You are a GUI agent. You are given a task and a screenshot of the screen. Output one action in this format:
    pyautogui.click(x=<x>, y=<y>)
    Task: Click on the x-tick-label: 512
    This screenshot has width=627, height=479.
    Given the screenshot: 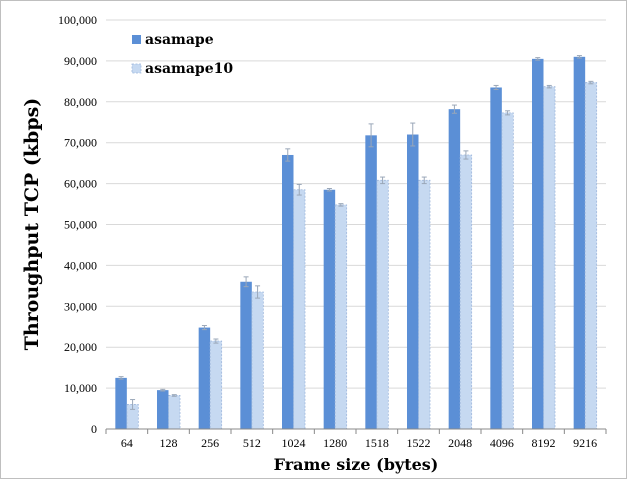 What is the action you would take?
    pyautogui.click(x=252, y=443)
    